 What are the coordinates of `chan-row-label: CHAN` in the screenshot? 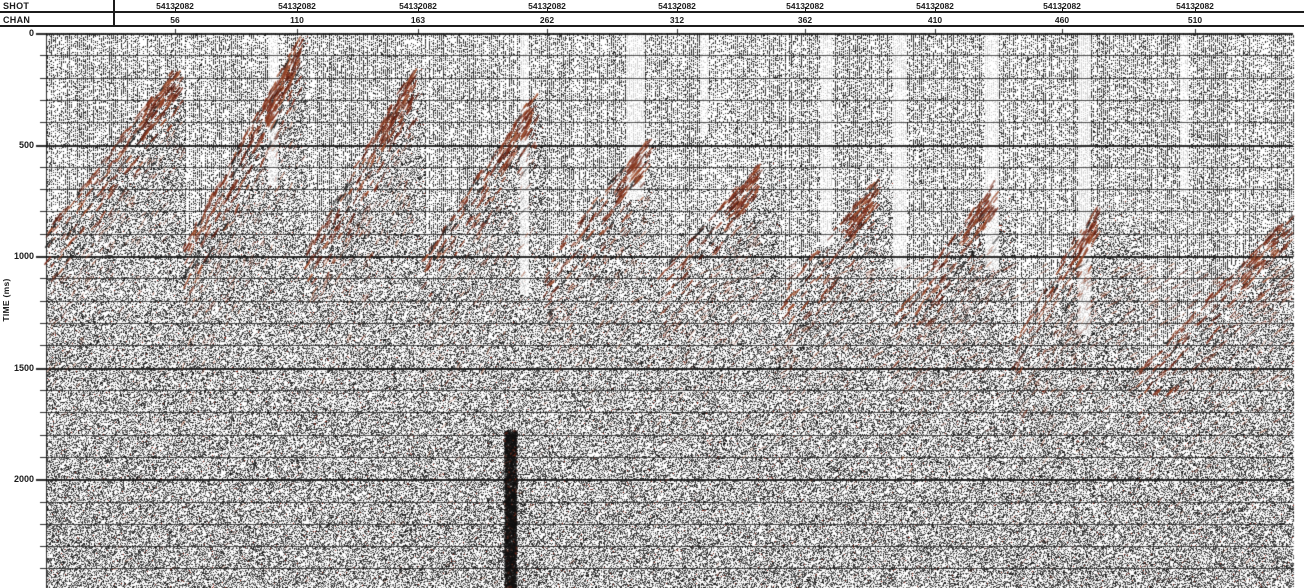 It's located at (17, 20).